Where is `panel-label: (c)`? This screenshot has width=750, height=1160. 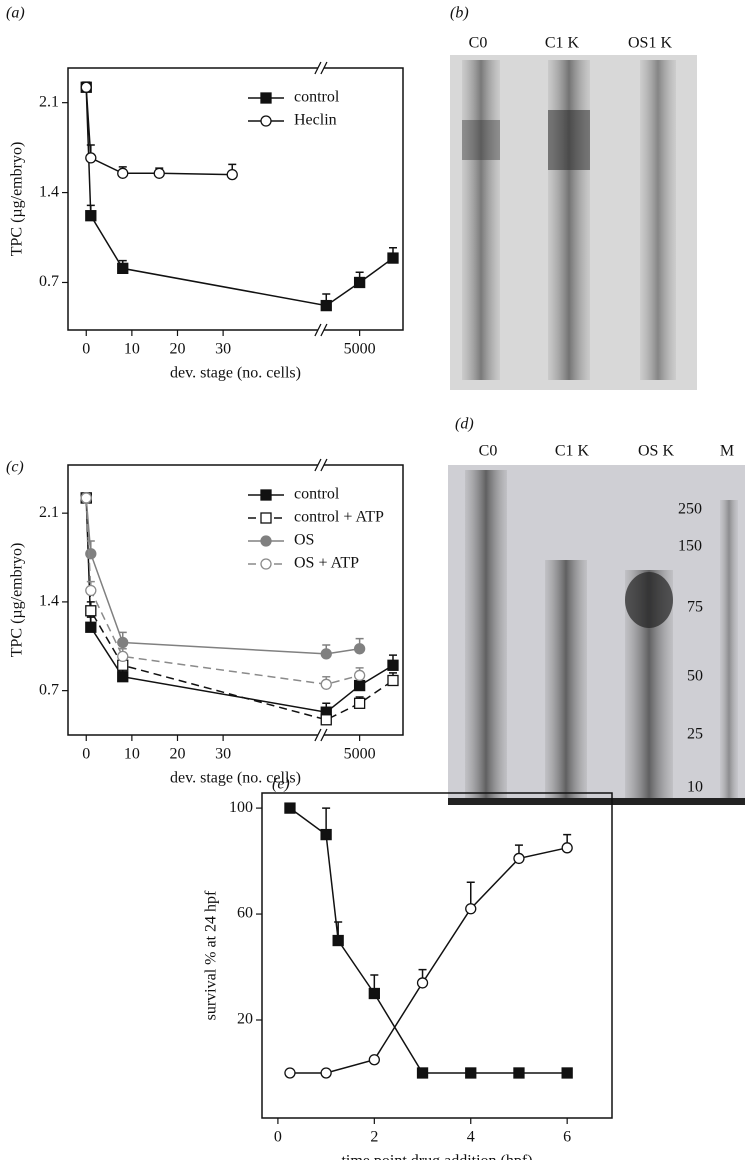
panel-label: (c) is located at coordinates (15, 467).